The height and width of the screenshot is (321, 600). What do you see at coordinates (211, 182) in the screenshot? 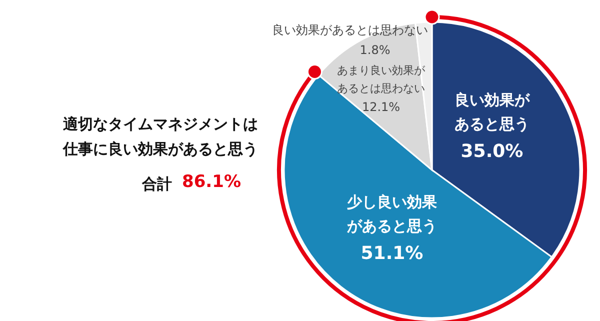
I see `text: 86.1%` at bounding box center [211, 182].